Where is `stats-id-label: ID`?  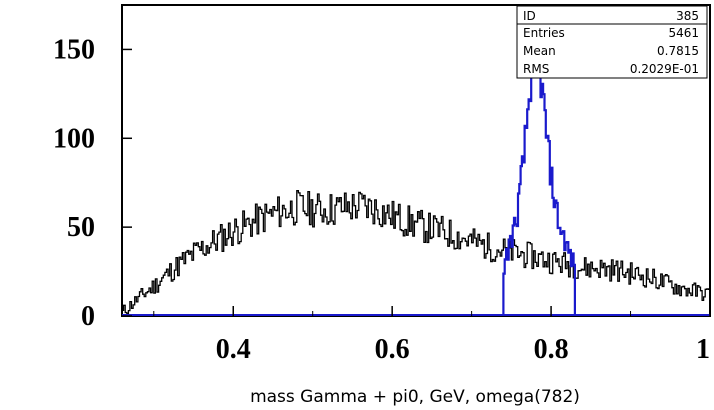 stats-id-label: ID is located at coordinates (529, 16).